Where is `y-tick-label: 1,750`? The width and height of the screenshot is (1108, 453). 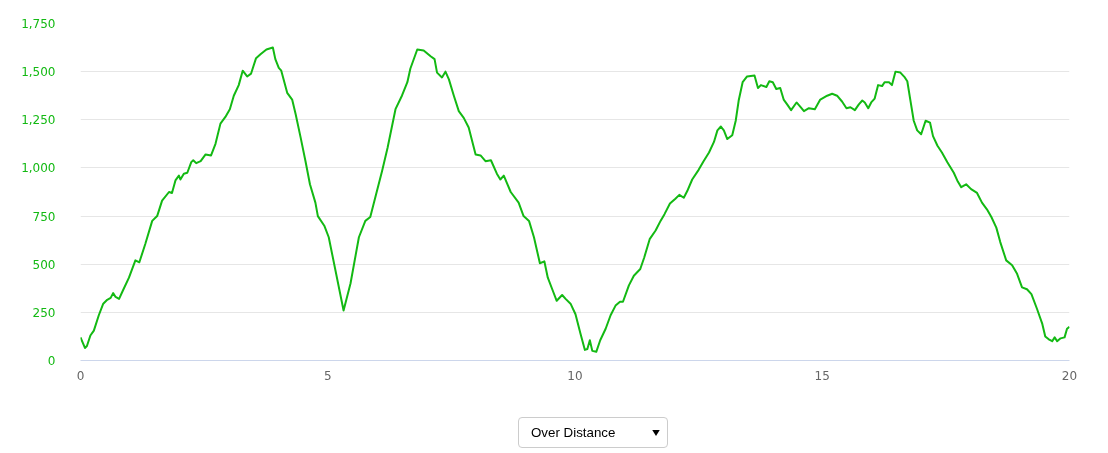 y-tick-label: 1,750 is located at coordinates (38, 24).